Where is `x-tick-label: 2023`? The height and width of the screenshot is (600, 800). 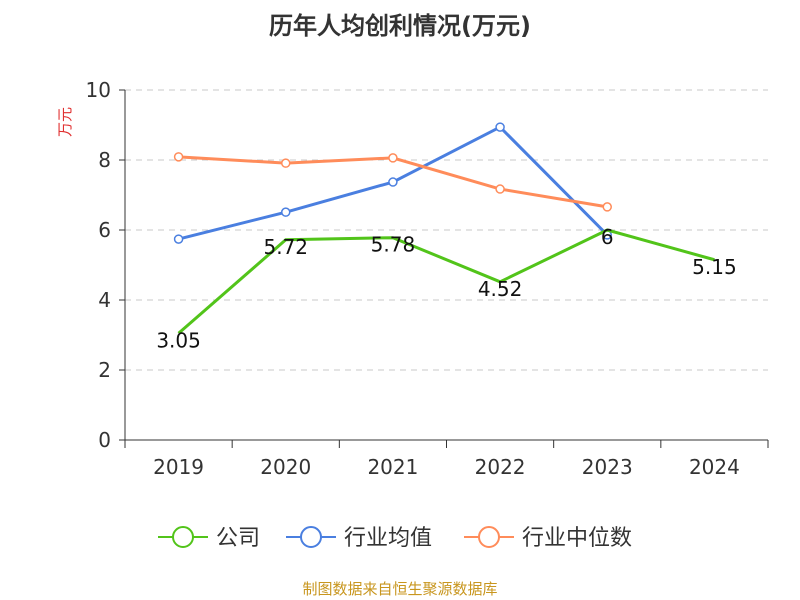
x-tick-label: 2023 is located at coordinates (607, 467).